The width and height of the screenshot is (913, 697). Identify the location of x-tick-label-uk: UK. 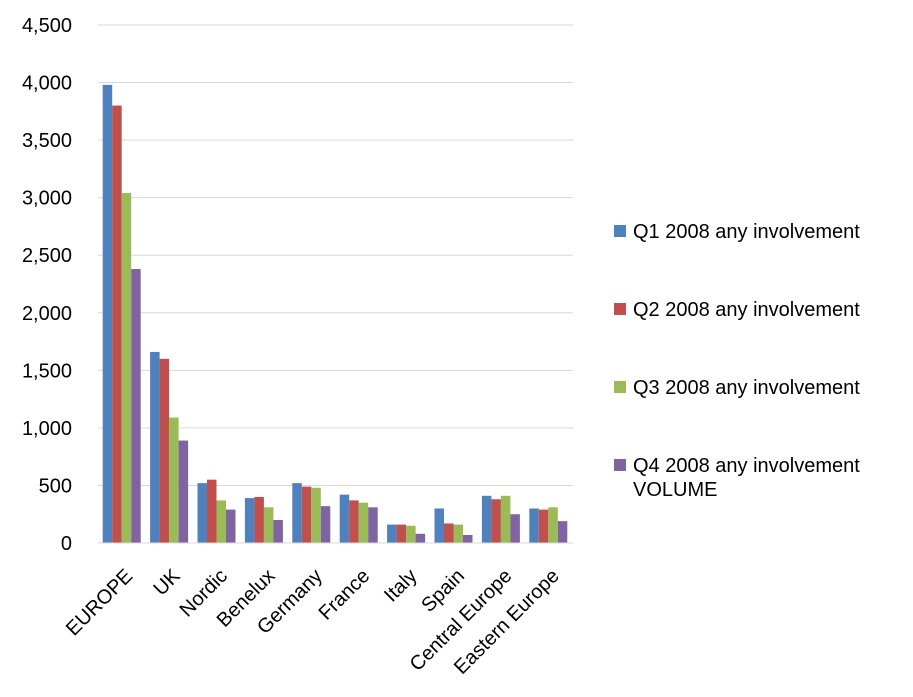
(167, 583).